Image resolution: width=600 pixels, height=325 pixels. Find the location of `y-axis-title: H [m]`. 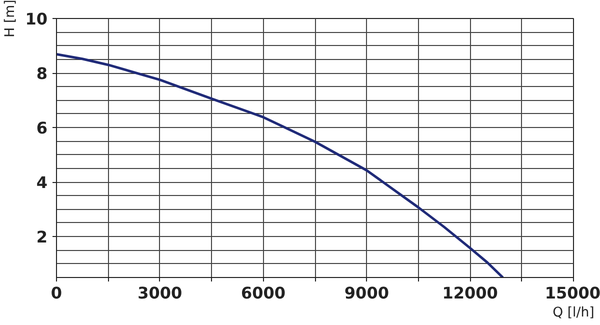

y-axis-title: H [m] is located at coordinates (10, 19).